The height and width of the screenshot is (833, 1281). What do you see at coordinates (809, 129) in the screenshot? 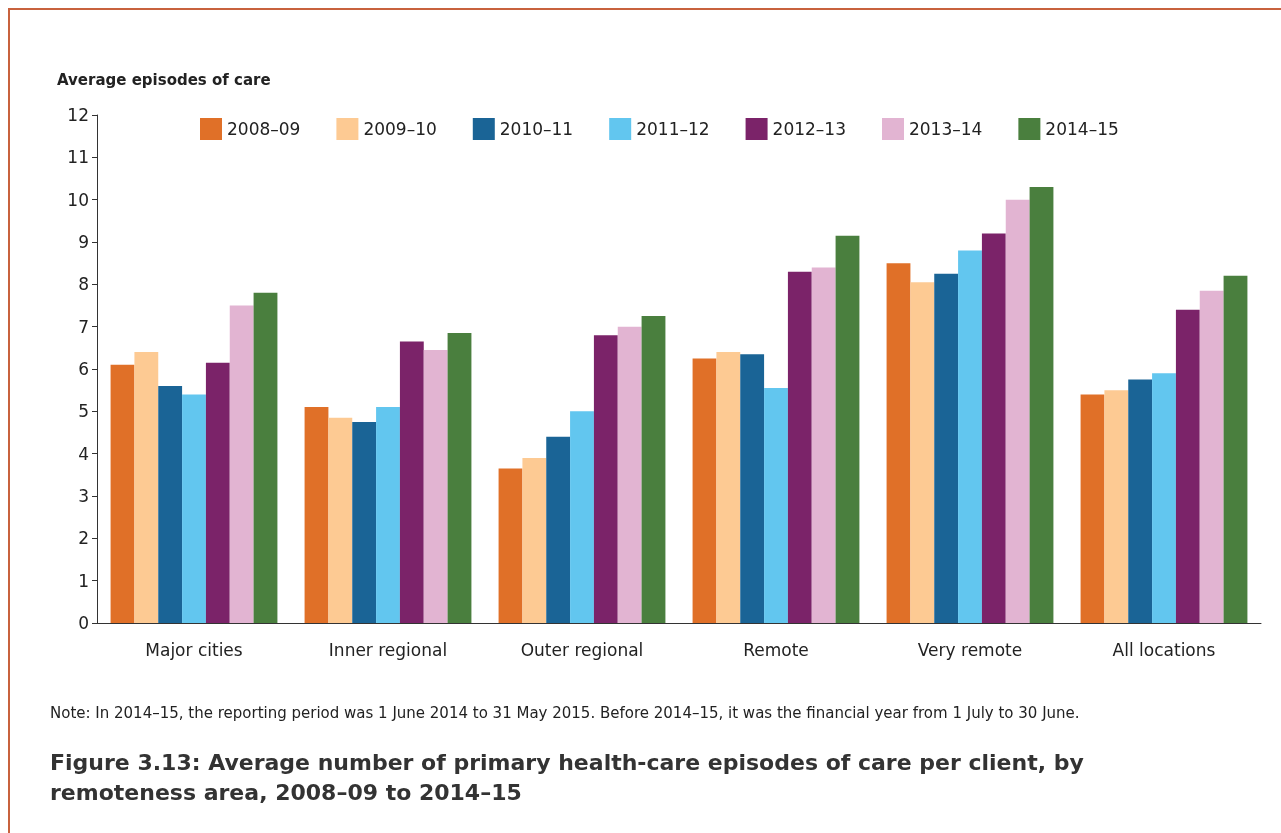
I see `legend-label: 2012–13` at bounding box center [809, 129].